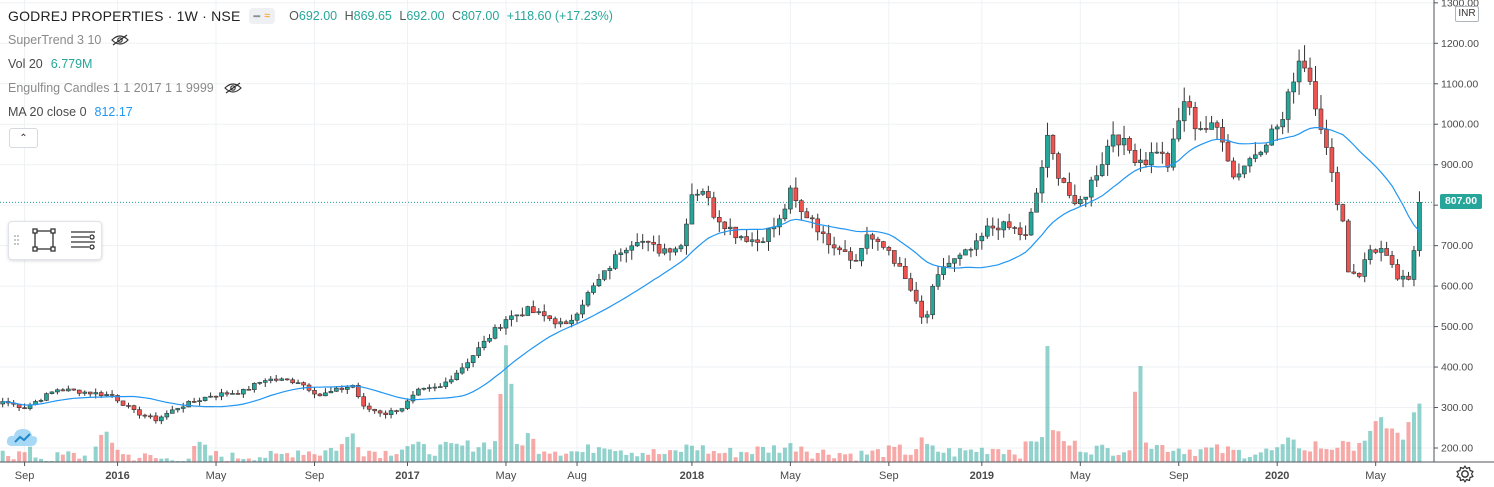 Image resolution: width=1494 pixels, height=487 pixels. Describe the element at coordinates (1465, 474) in the screenshot. I see `gear-icon` at that location.